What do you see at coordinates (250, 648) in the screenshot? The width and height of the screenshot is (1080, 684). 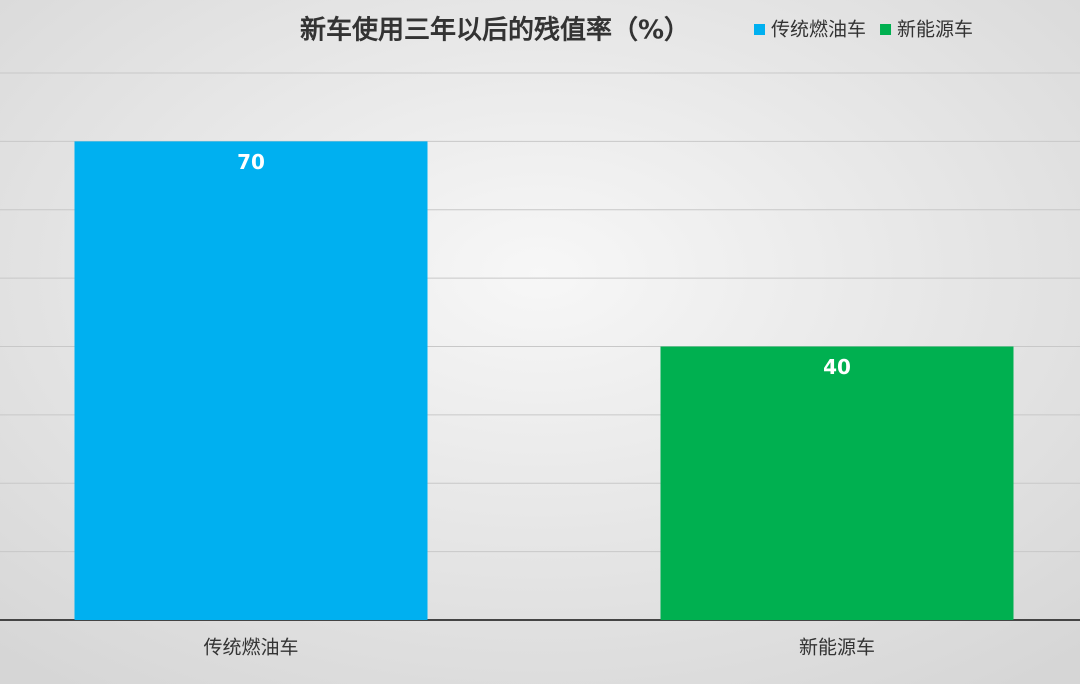 I see `x-tick-label: 传统燃油车` at bounding box center [250, 648].